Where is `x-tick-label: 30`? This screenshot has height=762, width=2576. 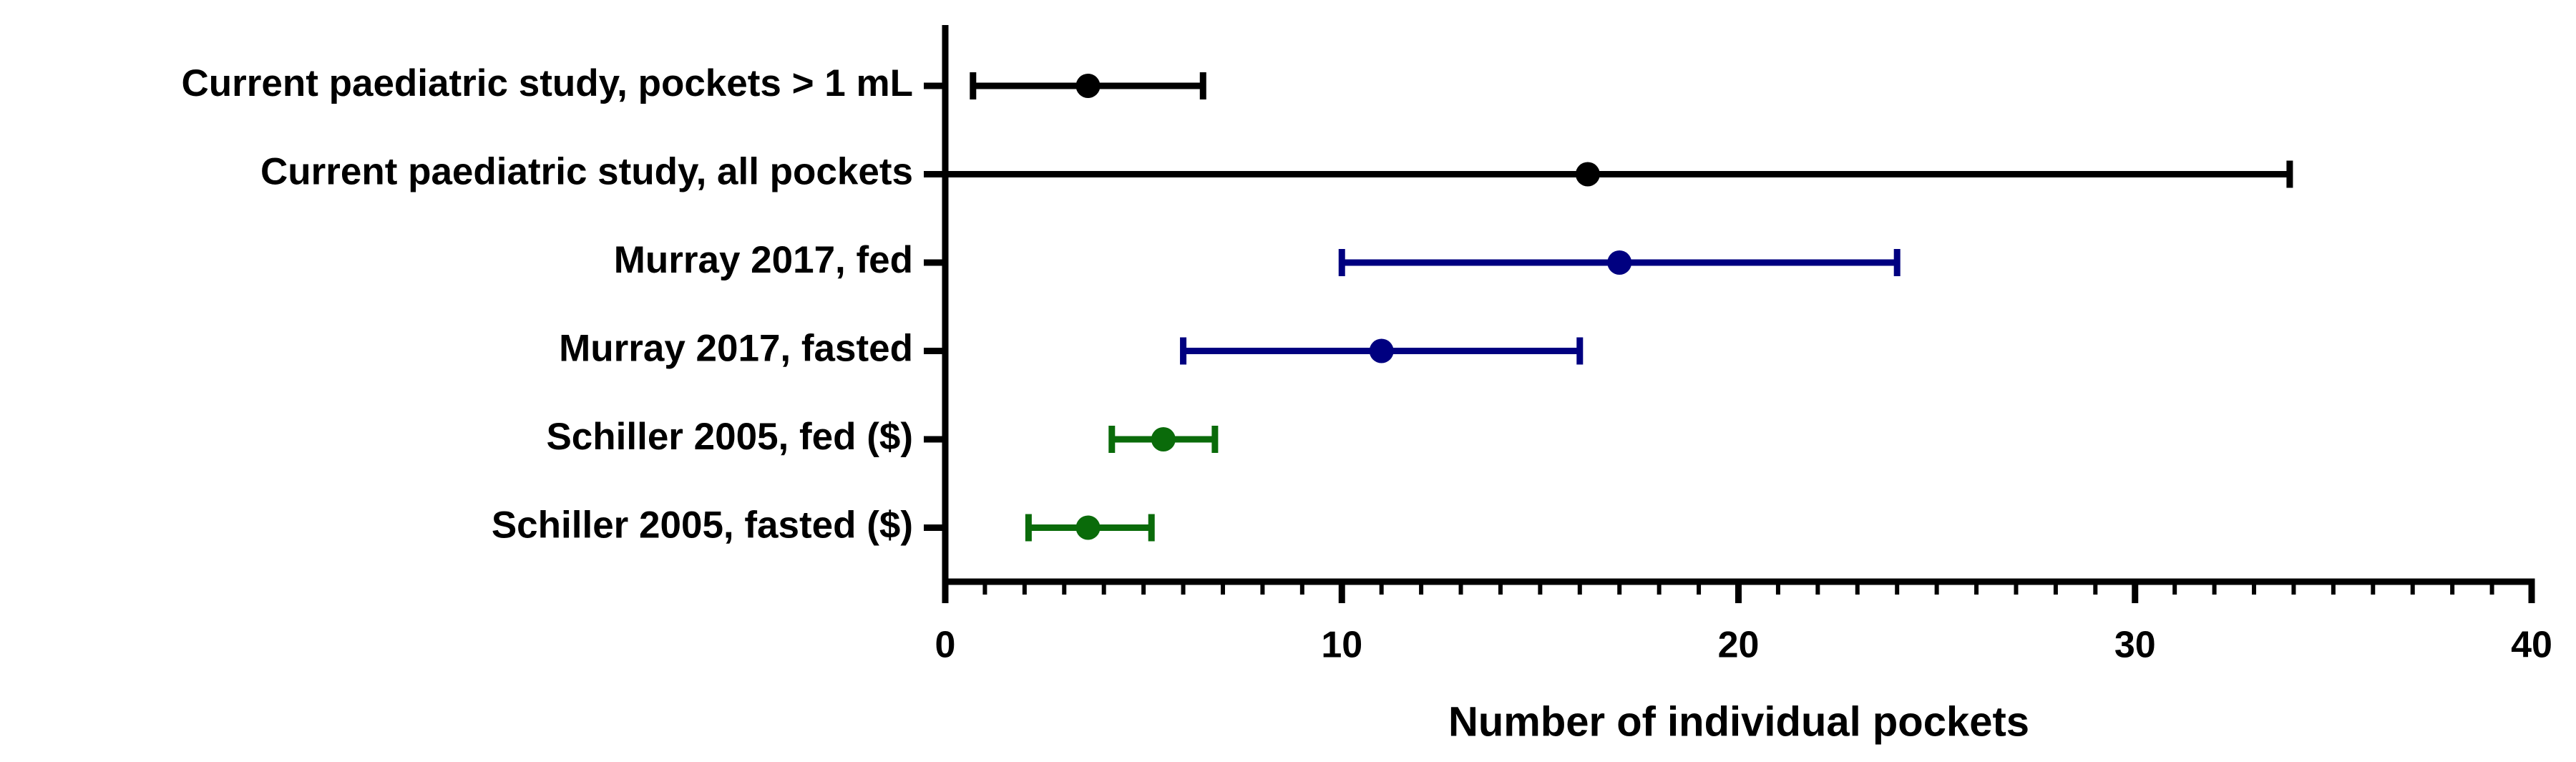
x-tick-label: 30 is located at coordinates (2135, 645).